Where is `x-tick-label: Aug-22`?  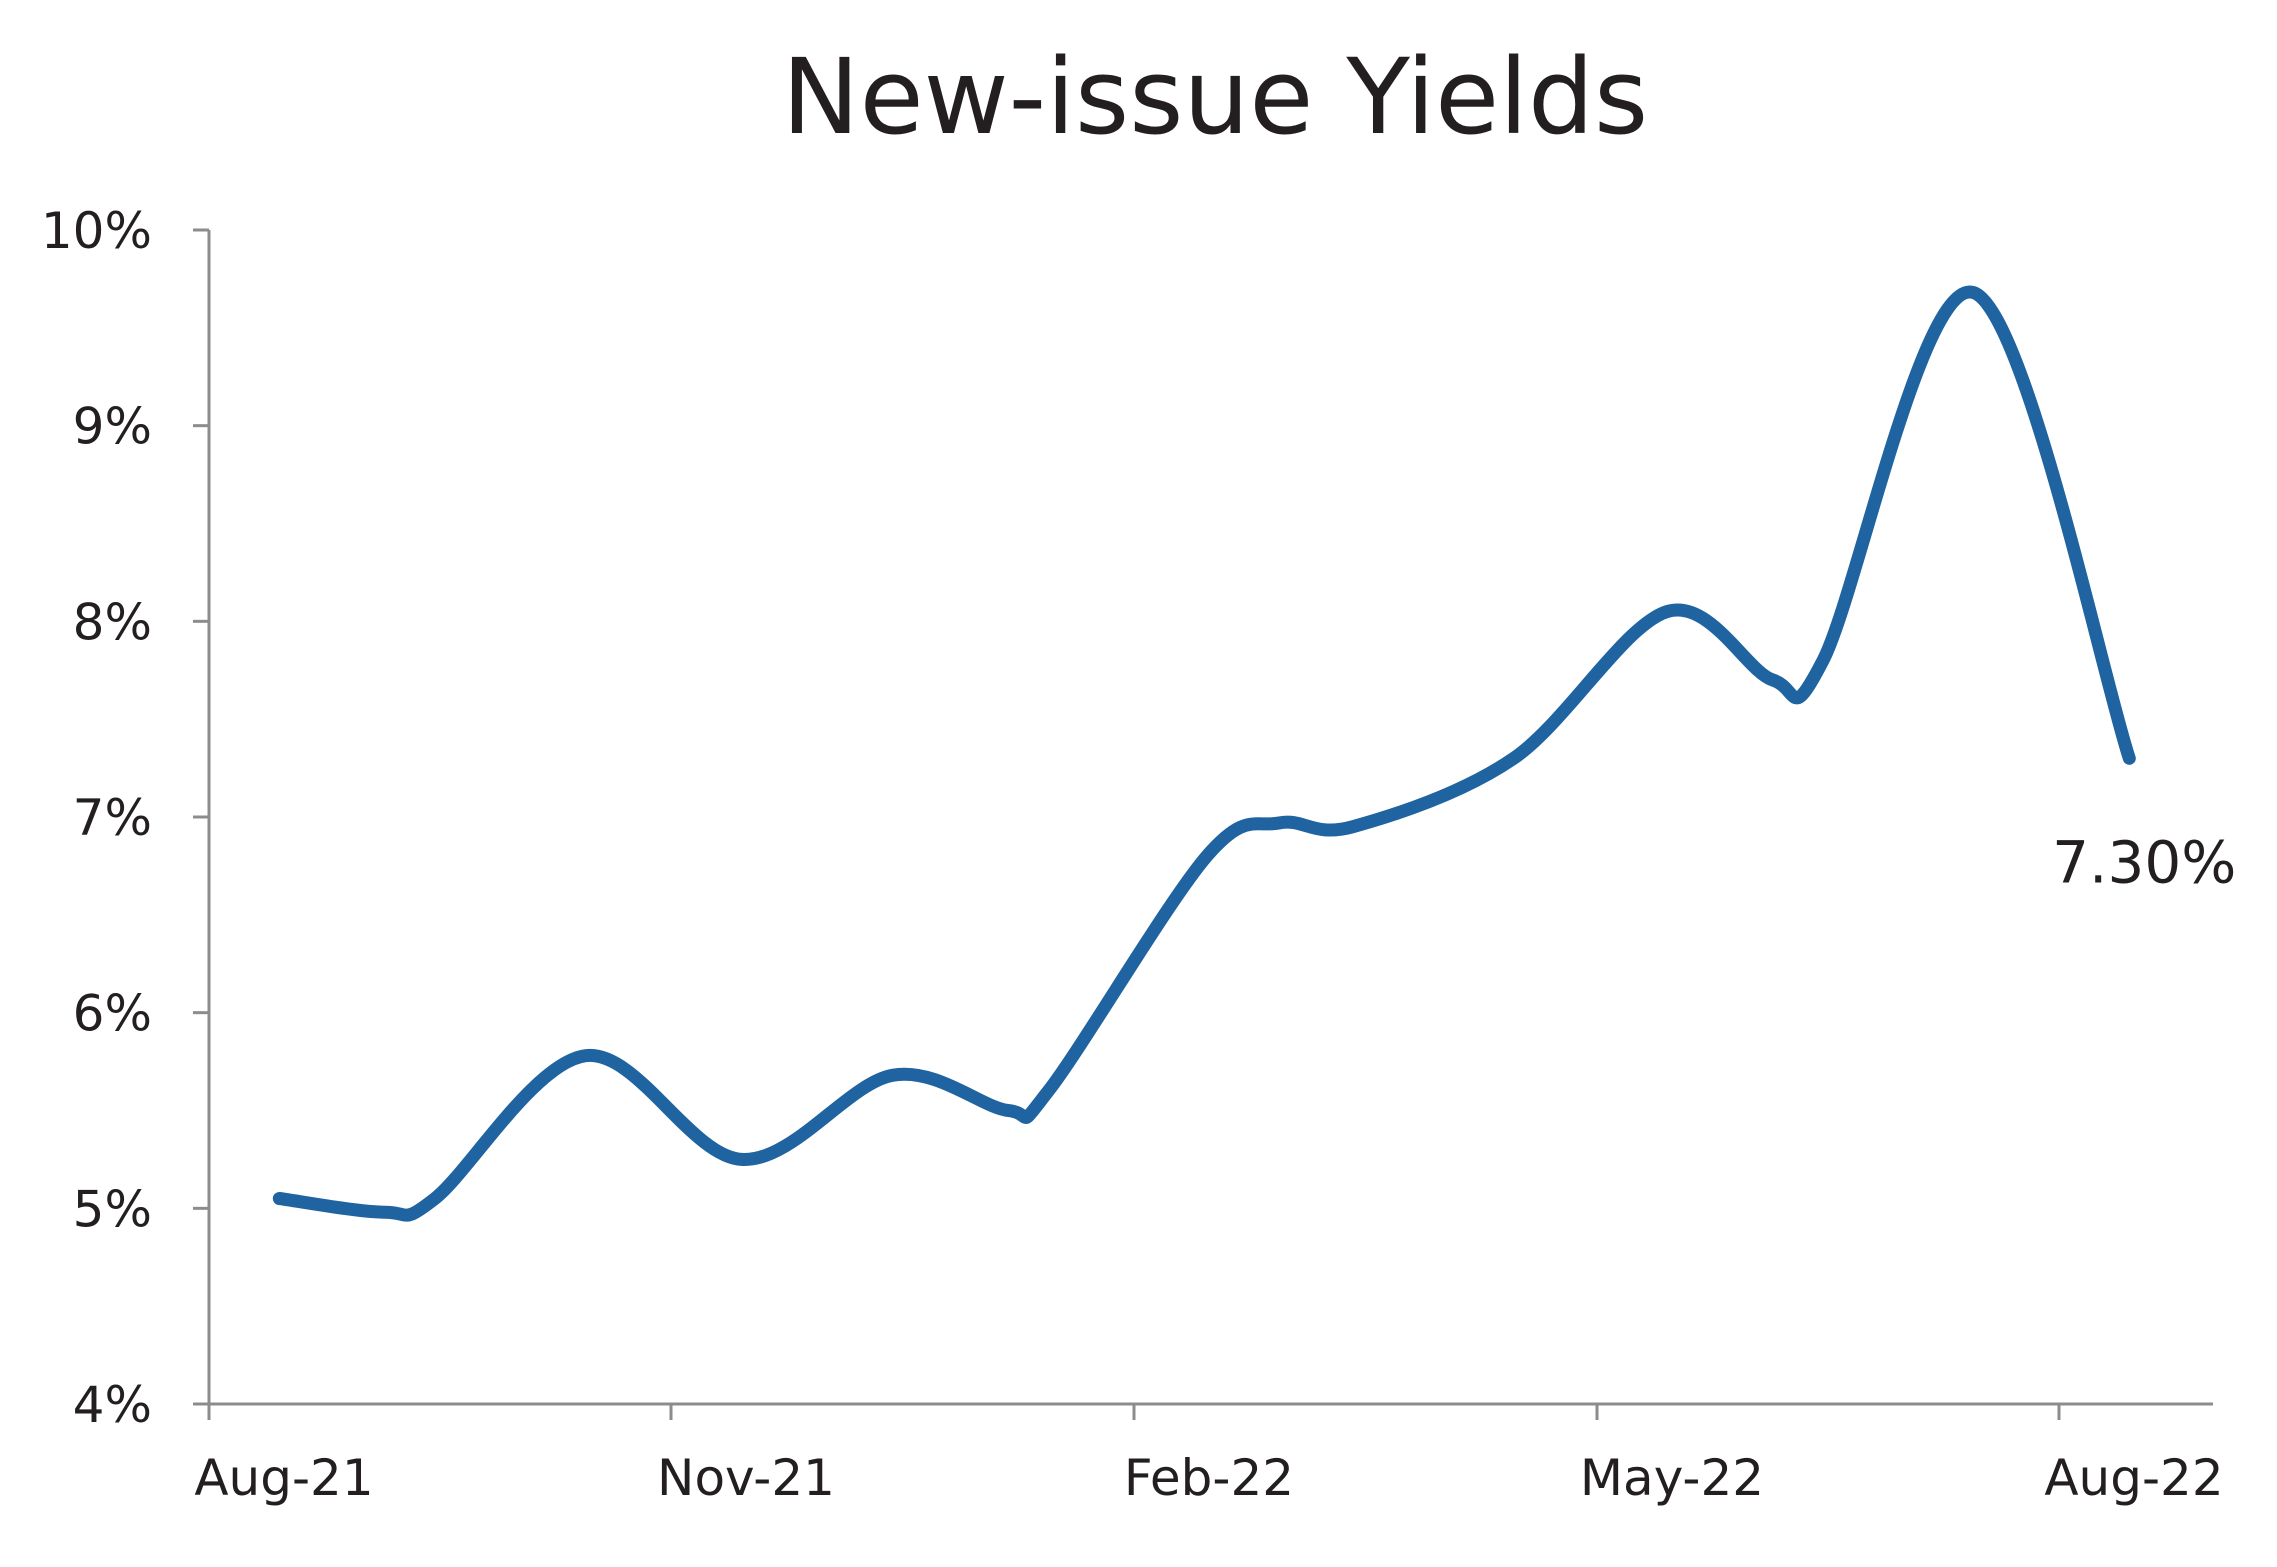
x-tick-label: Aug-22 is located at coordinates (2133, 1478).